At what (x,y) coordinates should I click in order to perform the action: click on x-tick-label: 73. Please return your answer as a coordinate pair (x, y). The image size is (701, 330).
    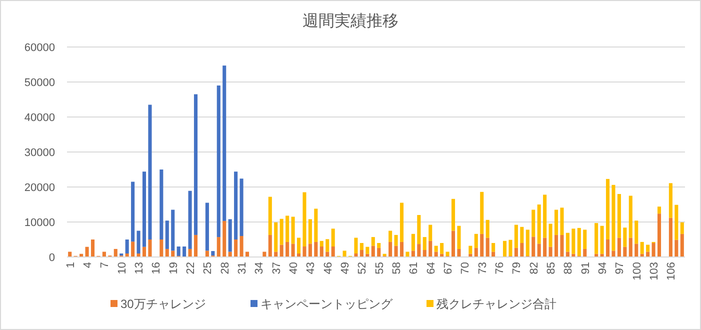
    Looking at the image, I should click on (482, 268).